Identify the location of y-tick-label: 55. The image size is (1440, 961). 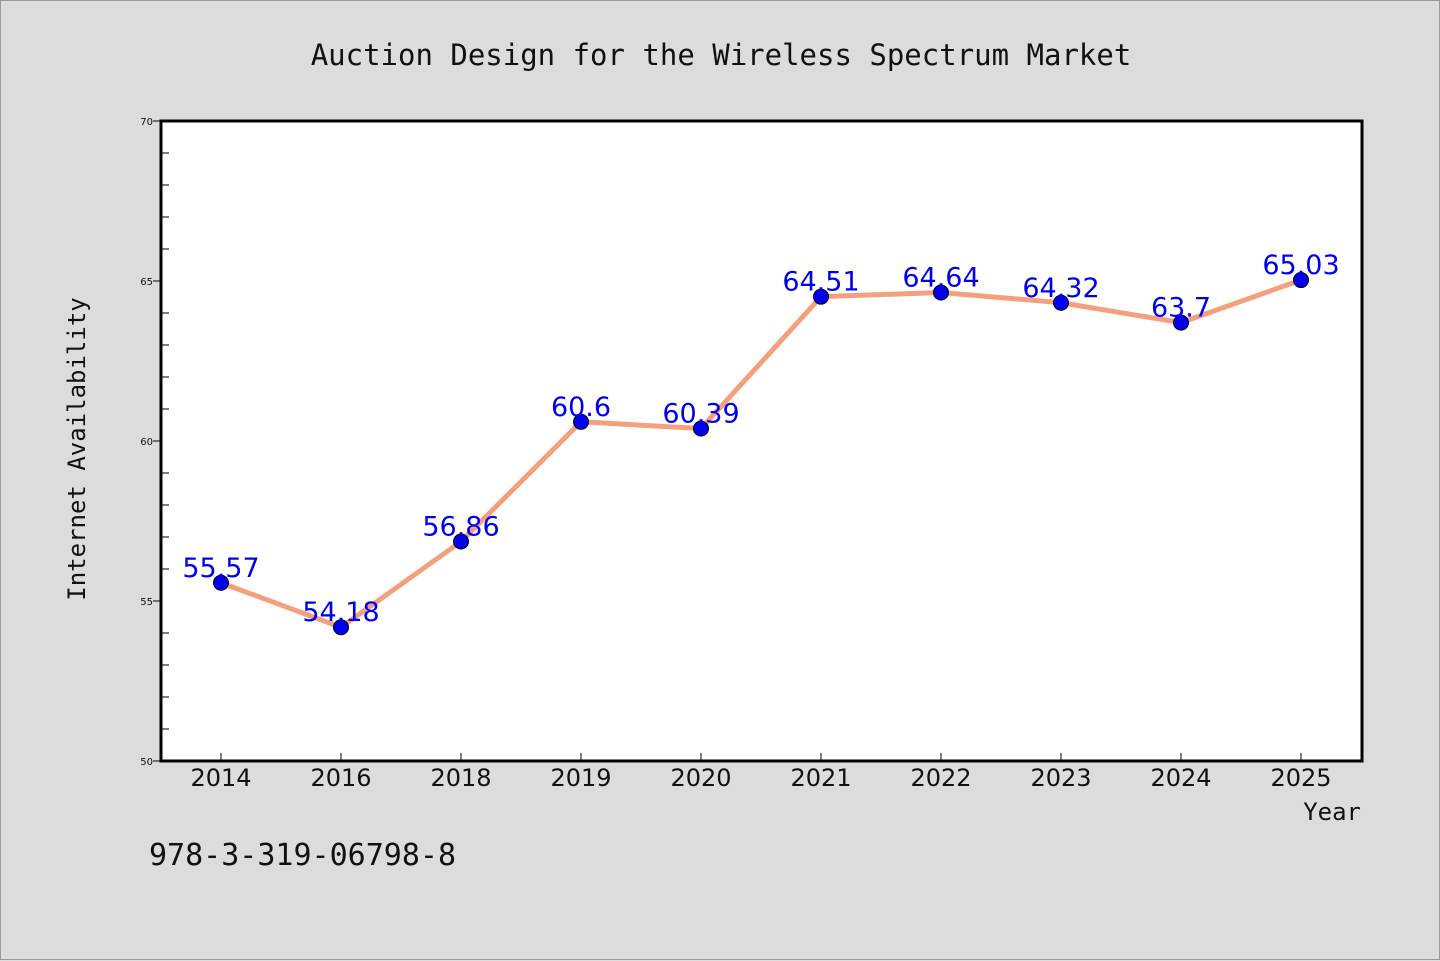
(146, 602).